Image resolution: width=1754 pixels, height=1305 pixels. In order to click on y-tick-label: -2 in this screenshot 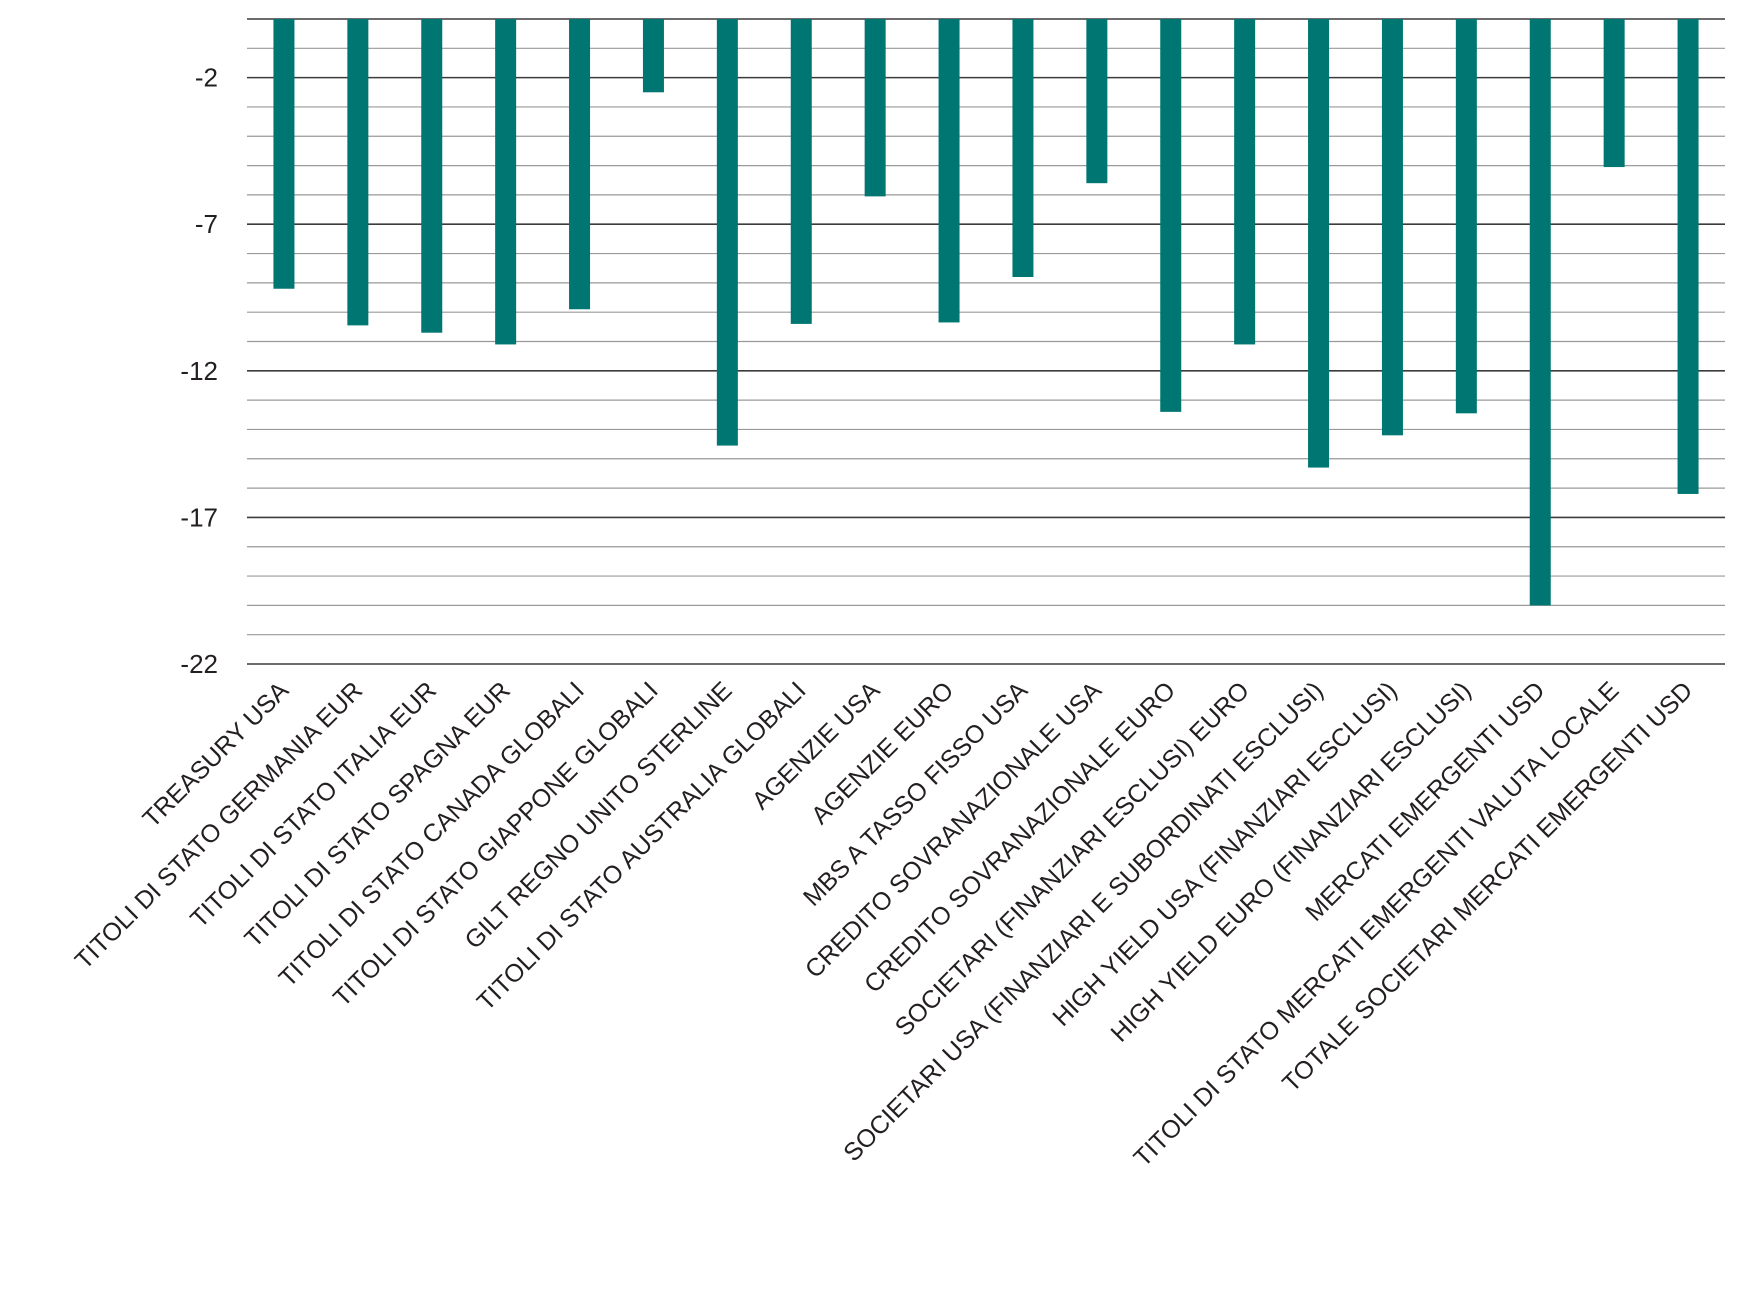, I will do `click(206, 78)`.